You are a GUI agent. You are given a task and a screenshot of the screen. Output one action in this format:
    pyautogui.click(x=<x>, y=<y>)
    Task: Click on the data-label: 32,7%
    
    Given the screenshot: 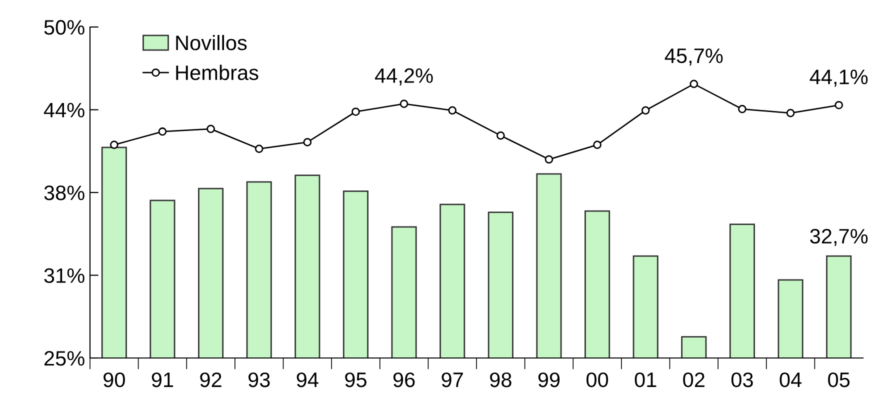 What is the action you would take?
    pyautogui.click(x=839, y=237)
    